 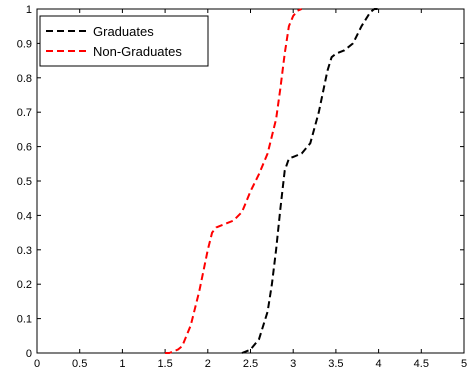 What do you see at coordinates (24, 113) in the screenshot?
I see `y-tick-label: 0.7` at bounding box center [24, 113].